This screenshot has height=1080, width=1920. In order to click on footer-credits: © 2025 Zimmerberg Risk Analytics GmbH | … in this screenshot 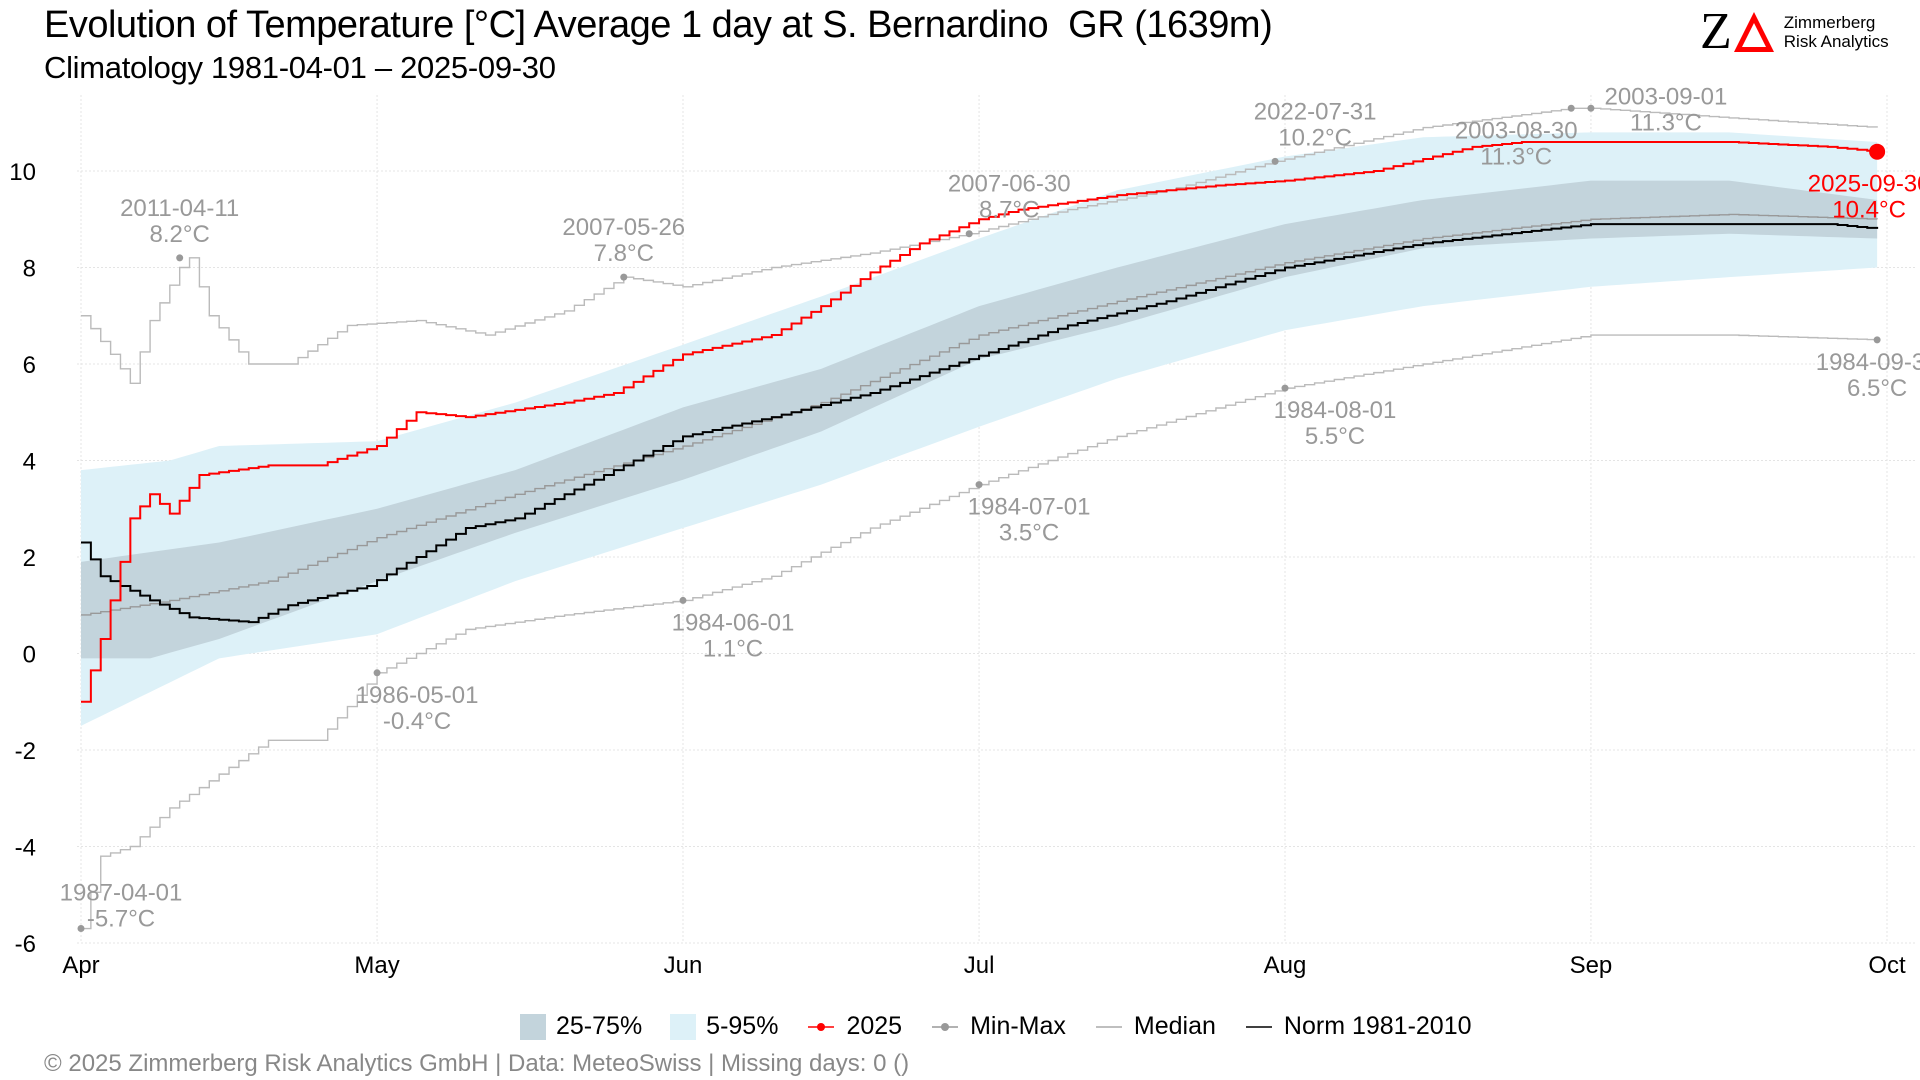, I will do `click(477, 1063)`.